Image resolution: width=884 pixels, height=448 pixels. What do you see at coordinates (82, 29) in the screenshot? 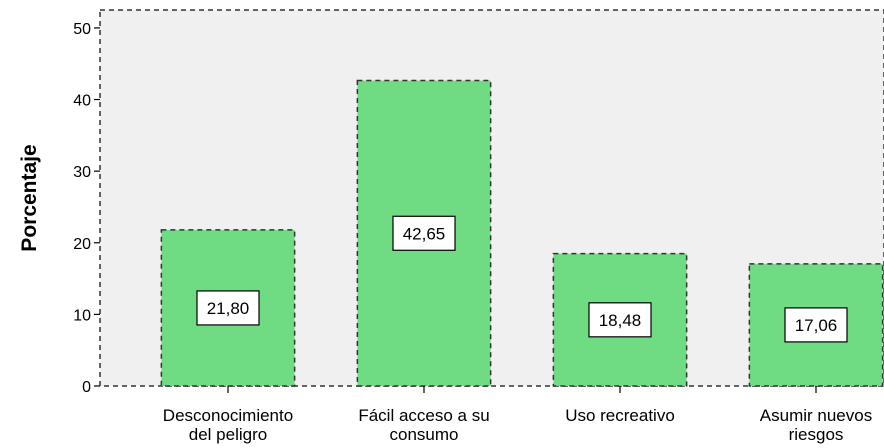
I see `y-tick-label: 50` at bounding box center [82, 29].